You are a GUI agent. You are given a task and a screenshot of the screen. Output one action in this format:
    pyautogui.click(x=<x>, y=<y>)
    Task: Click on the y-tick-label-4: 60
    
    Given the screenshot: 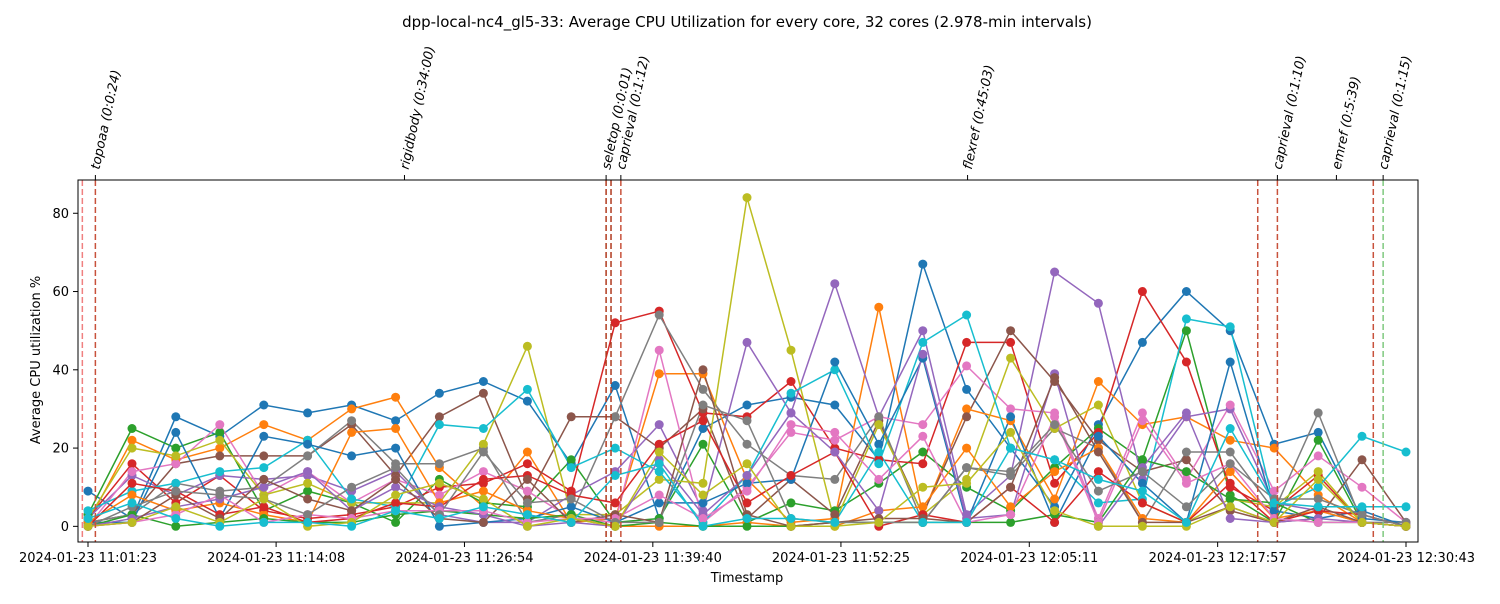 What is the action you would take?
    pyautogui.click(x=60, y=292)
    